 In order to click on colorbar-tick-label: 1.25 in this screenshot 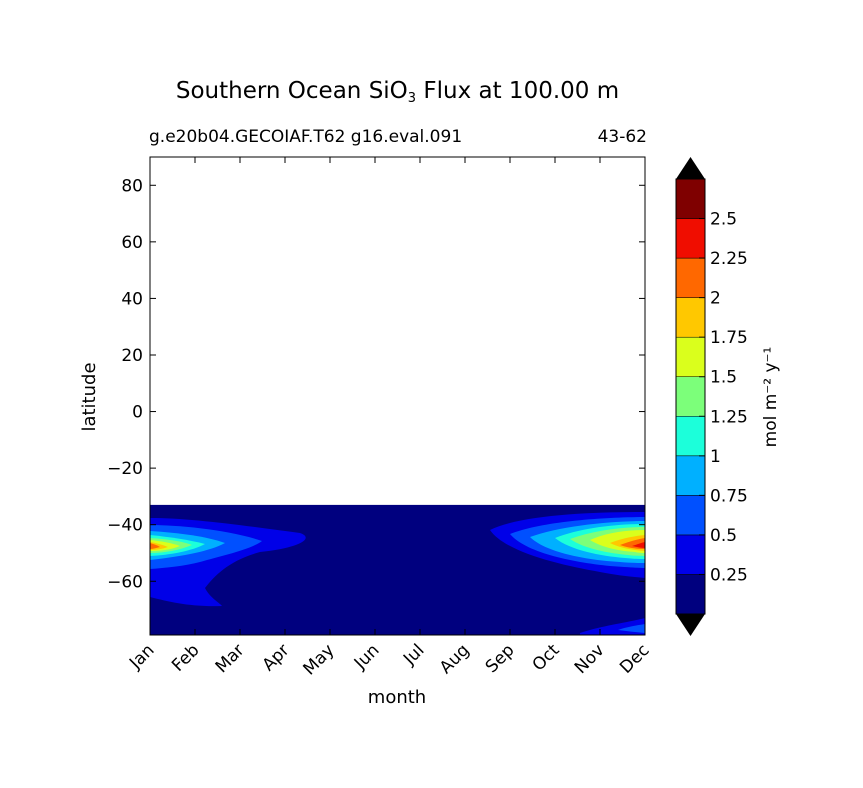, I will do `click(729, 417)`.